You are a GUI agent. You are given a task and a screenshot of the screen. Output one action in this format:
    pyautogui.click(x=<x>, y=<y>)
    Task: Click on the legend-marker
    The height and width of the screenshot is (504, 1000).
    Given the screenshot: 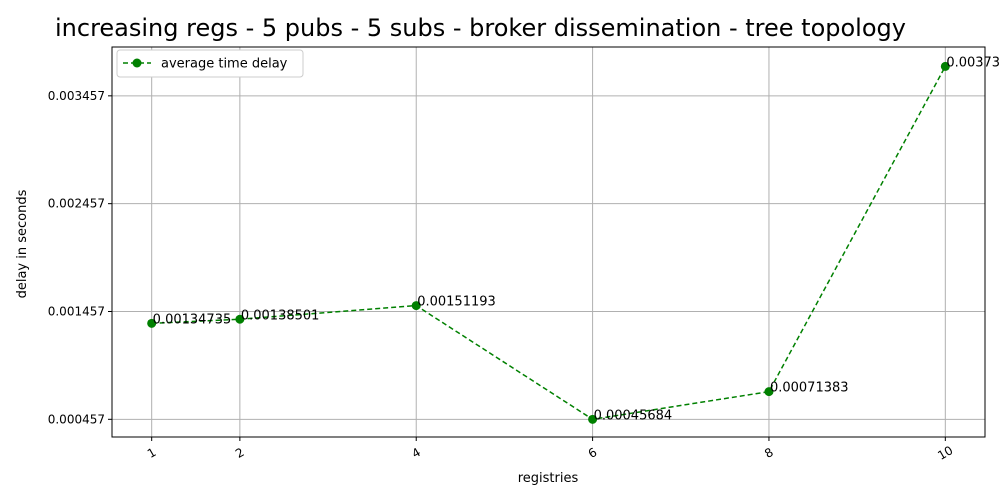 What is the action you would take?
    pyautogui.click(x=137, y=63)
    